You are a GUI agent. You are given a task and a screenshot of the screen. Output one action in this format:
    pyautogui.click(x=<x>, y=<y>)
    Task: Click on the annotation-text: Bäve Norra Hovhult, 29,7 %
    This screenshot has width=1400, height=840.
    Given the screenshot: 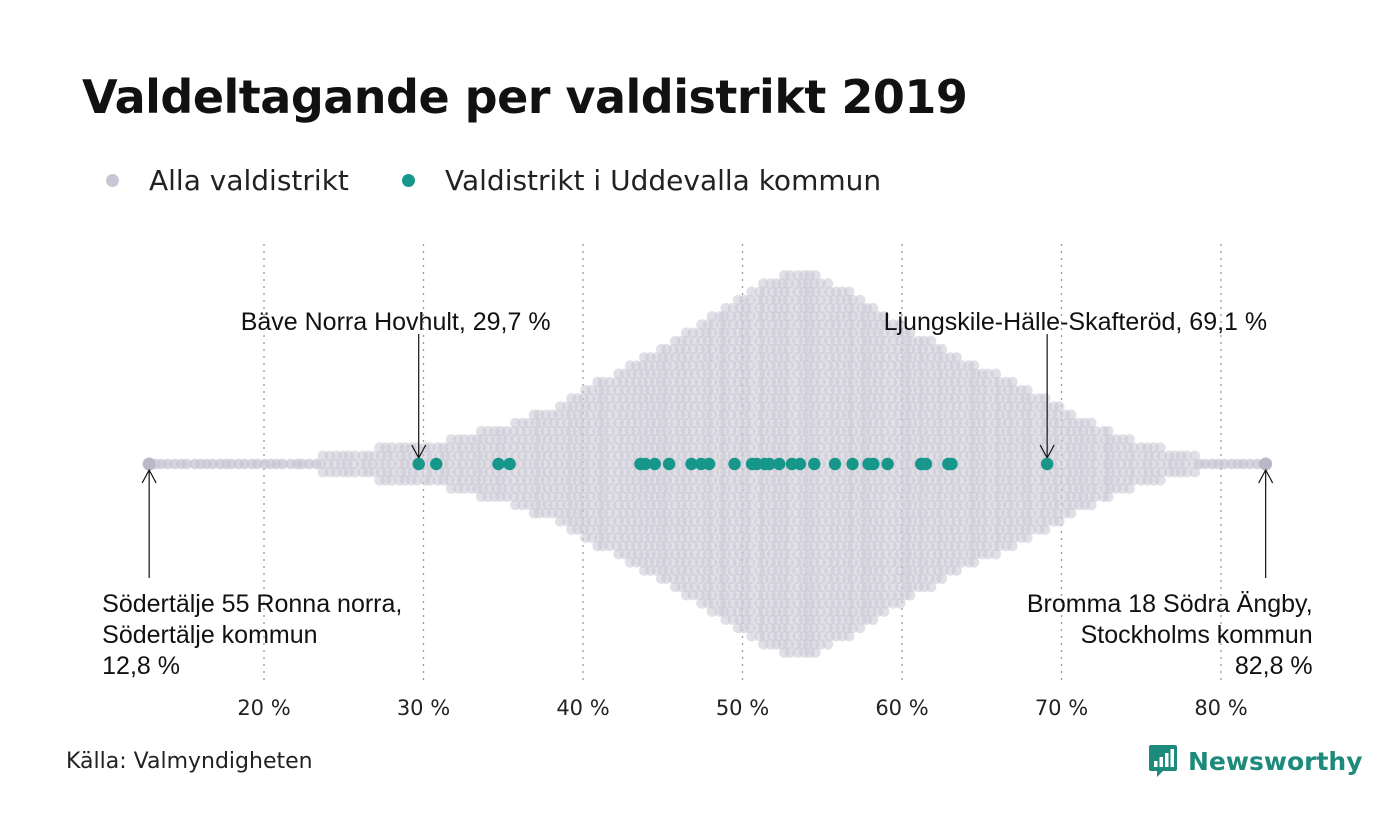 What is the action you would take?
    pyautogui.click(x=396, y=322)
    